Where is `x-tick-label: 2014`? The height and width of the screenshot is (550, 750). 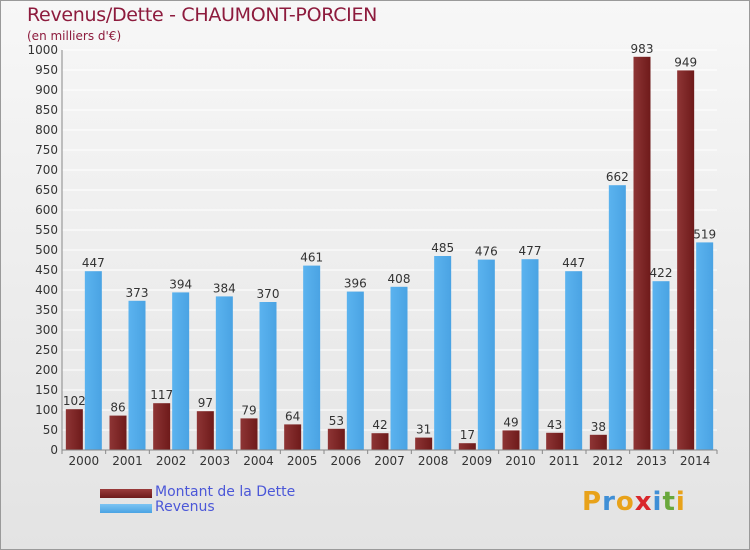
x-tick-label: 2014 is located at coordinates (695, 461).